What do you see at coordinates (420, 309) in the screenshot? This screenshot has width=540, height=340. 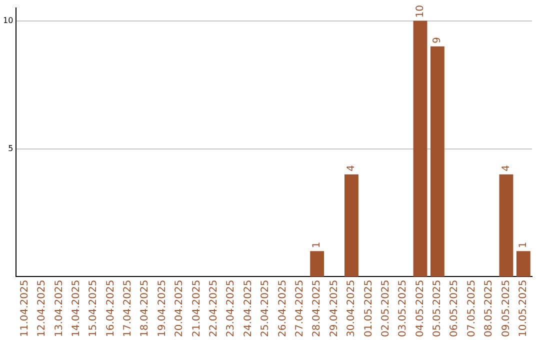 I see `x-tick-label: 04.05.2025` at bounding box center [420, 309].